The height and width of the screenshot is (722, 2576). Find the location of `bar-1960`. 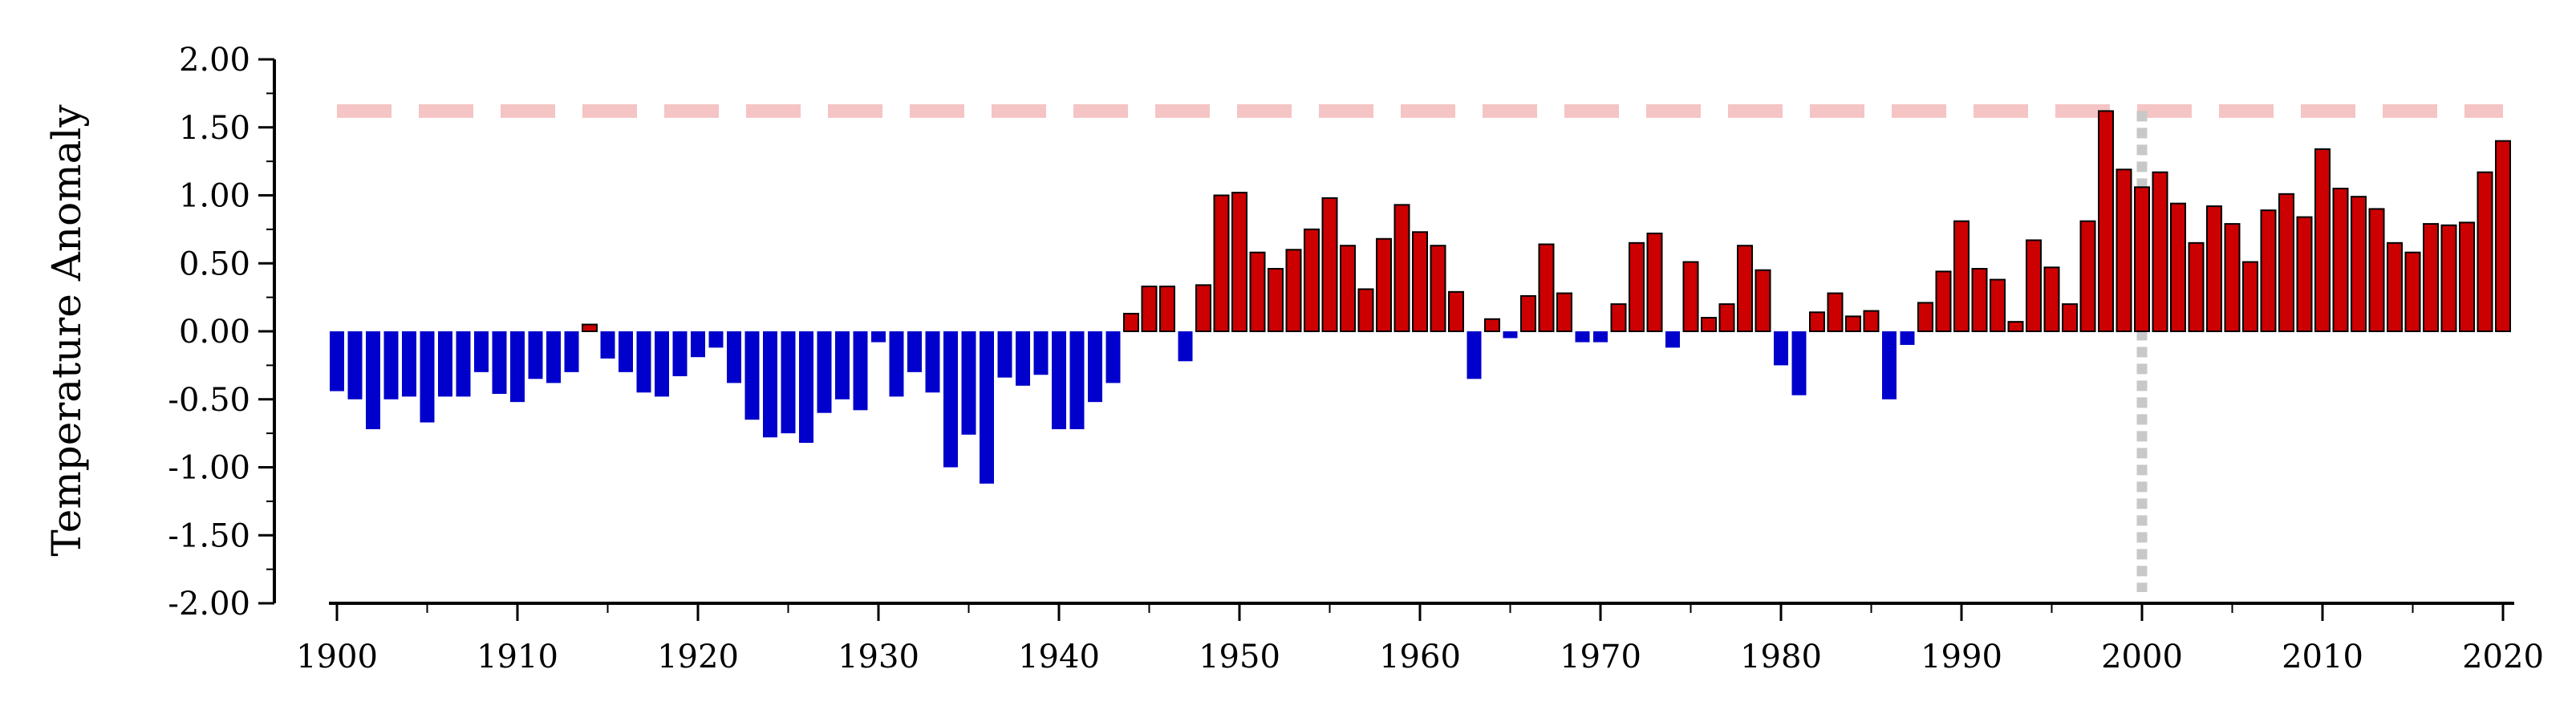

bar-1960 is located at coordinates (1420, 282).